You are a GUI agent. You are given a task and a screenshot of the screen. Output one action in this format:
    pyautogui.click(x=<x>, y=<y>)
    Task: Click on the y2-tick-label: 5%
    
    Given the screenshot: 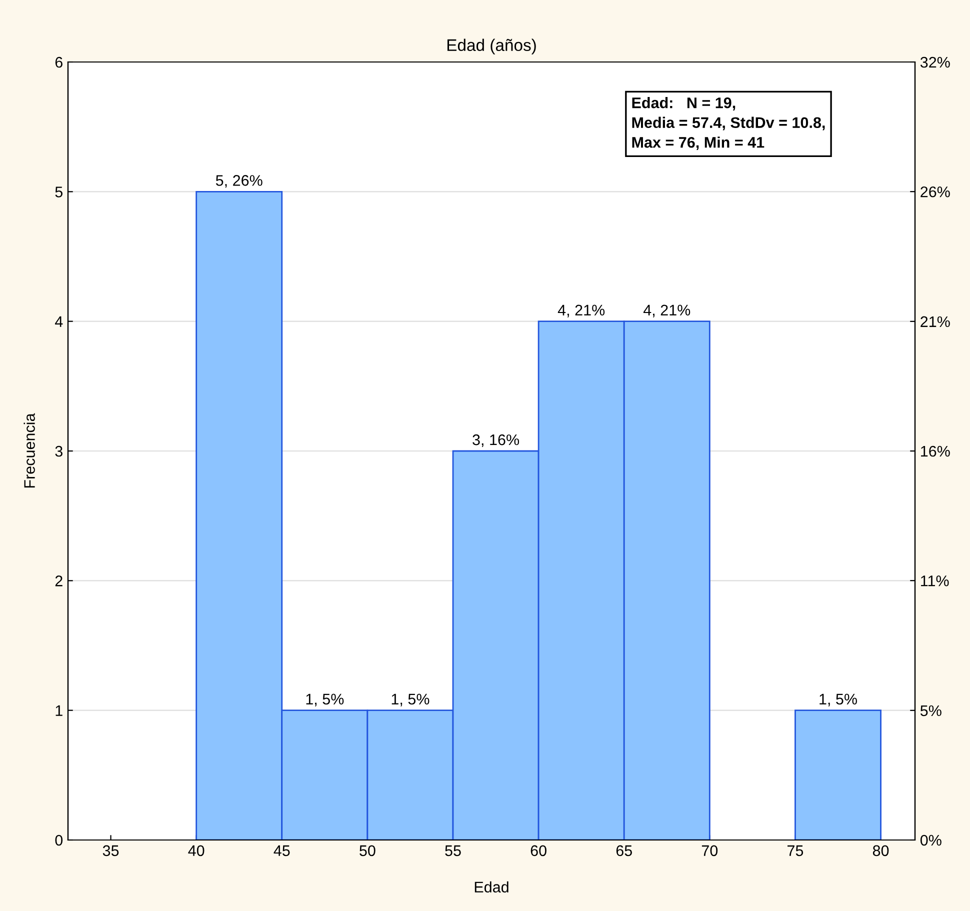 What is the action you would take?
    pyautogui.click(x=931, y=710)
    